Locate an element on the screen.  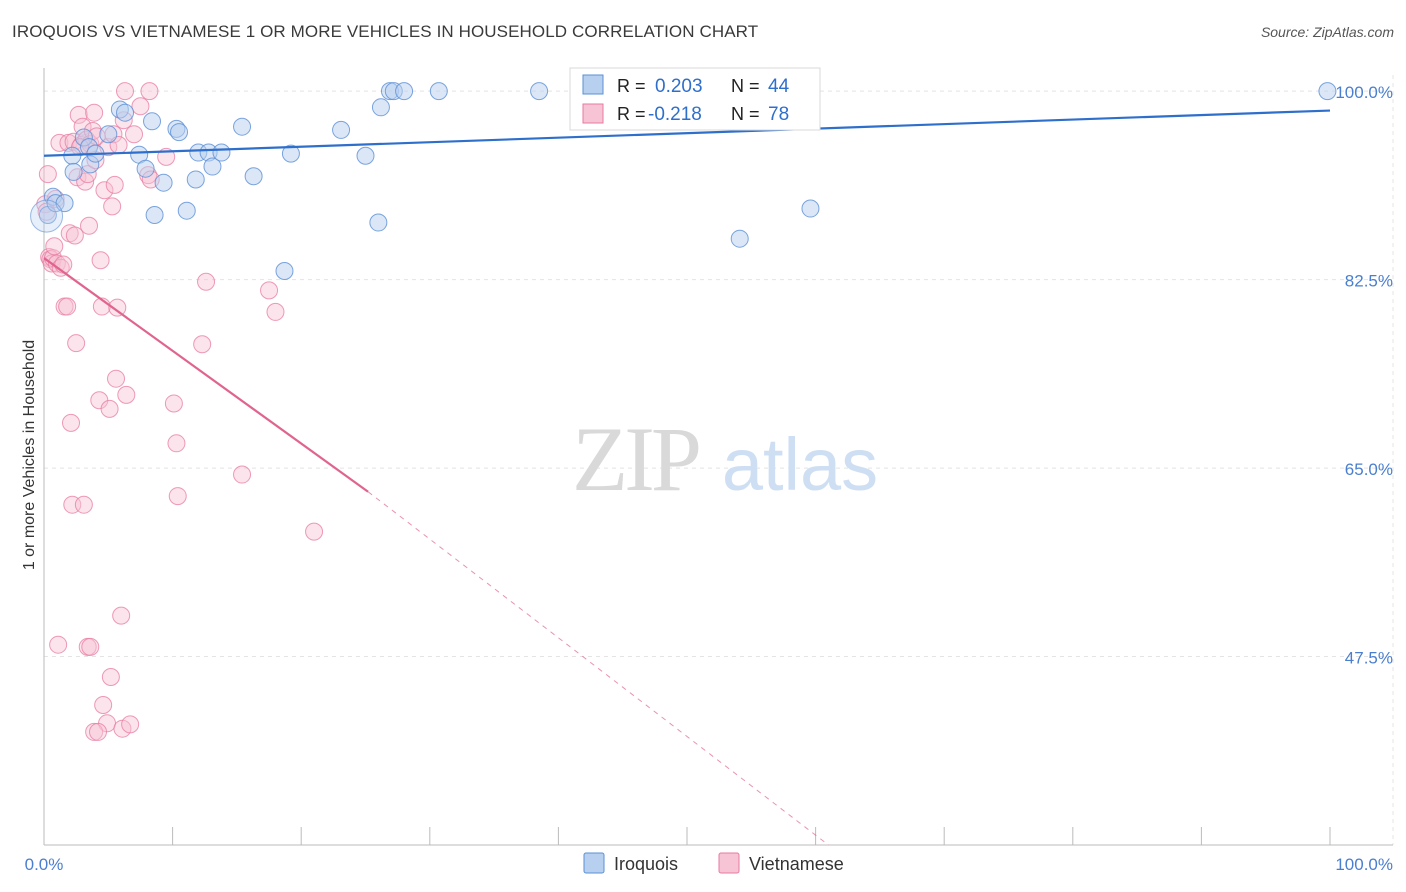
x-tick-label-0: 0.0% is located at coordinates (44, 864).